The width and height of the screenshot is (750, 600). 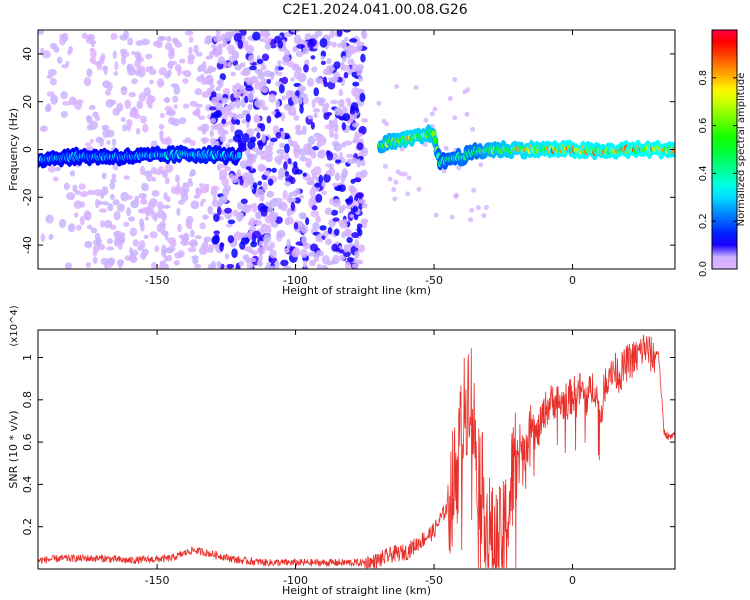 What do you see at coordinates (703, 78) in the screenshot?
I see `colorbar-tick-label: 0.8` at bounding box center [703, 78].